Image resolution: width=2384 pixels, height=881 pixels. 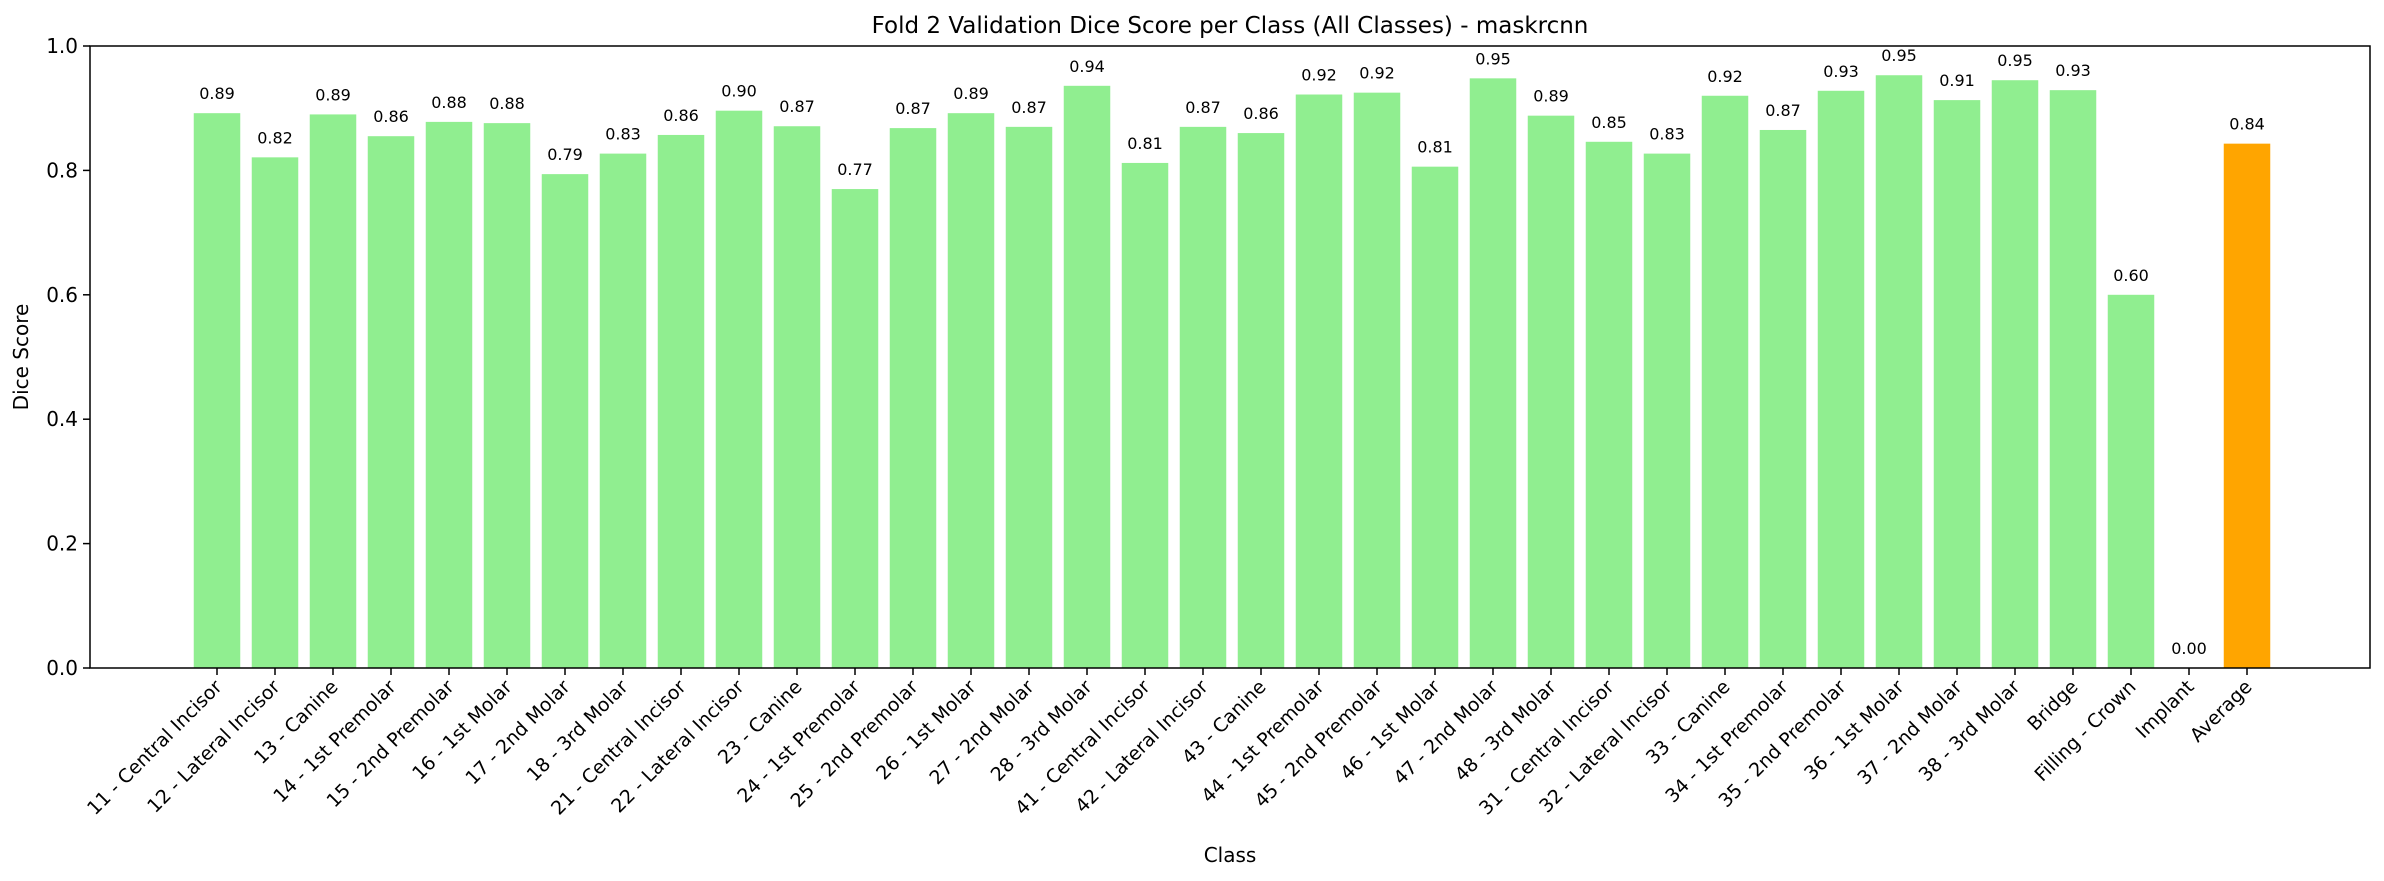 What do you see at coordinates (1609, 122) in the screenshot?
I see `value-label: 0.85` at bounding box center [1609, 122].